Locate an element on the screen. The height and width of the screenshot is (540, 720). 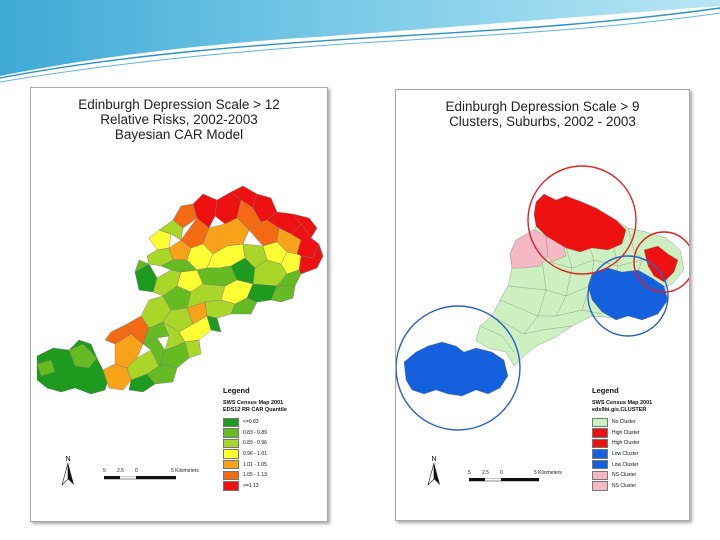
legend-item-label: 0.83 - 0.89 is located at coordinates (255, 432).